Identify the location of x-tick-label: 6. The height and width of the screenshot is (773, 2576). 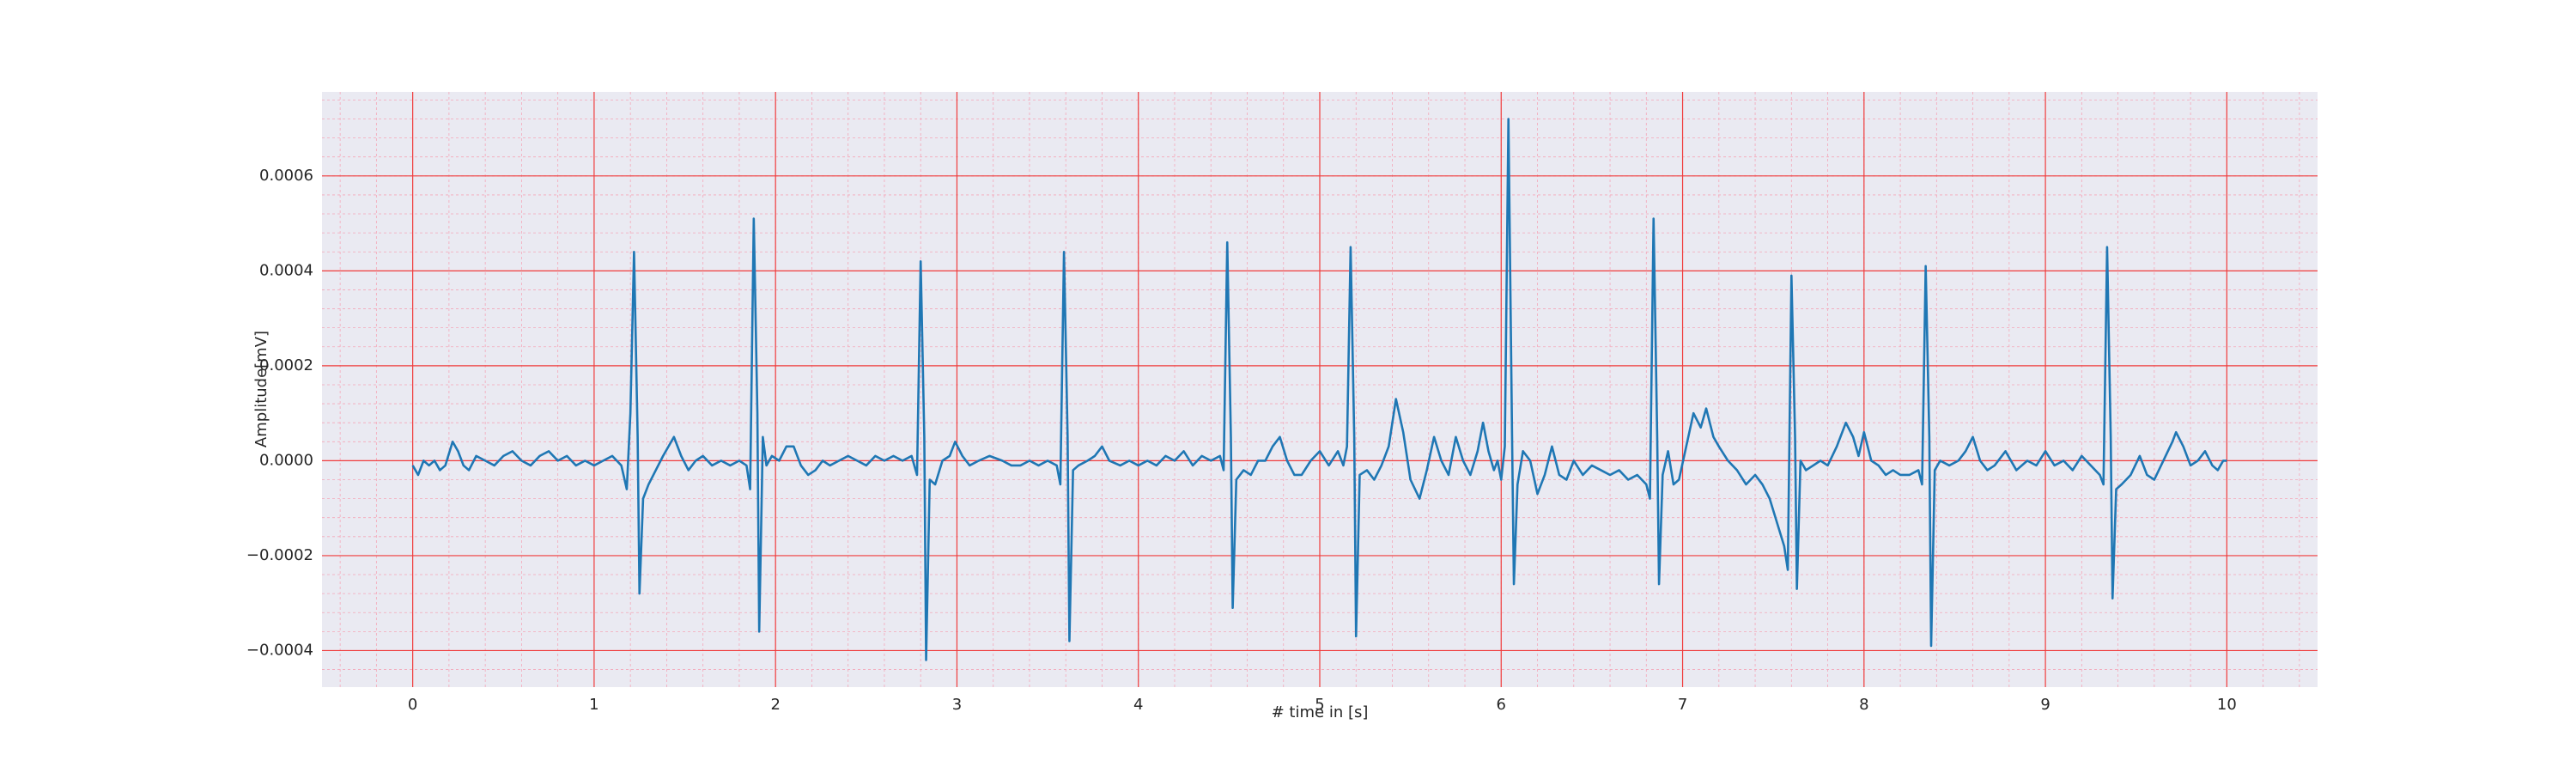
(1502, 705).